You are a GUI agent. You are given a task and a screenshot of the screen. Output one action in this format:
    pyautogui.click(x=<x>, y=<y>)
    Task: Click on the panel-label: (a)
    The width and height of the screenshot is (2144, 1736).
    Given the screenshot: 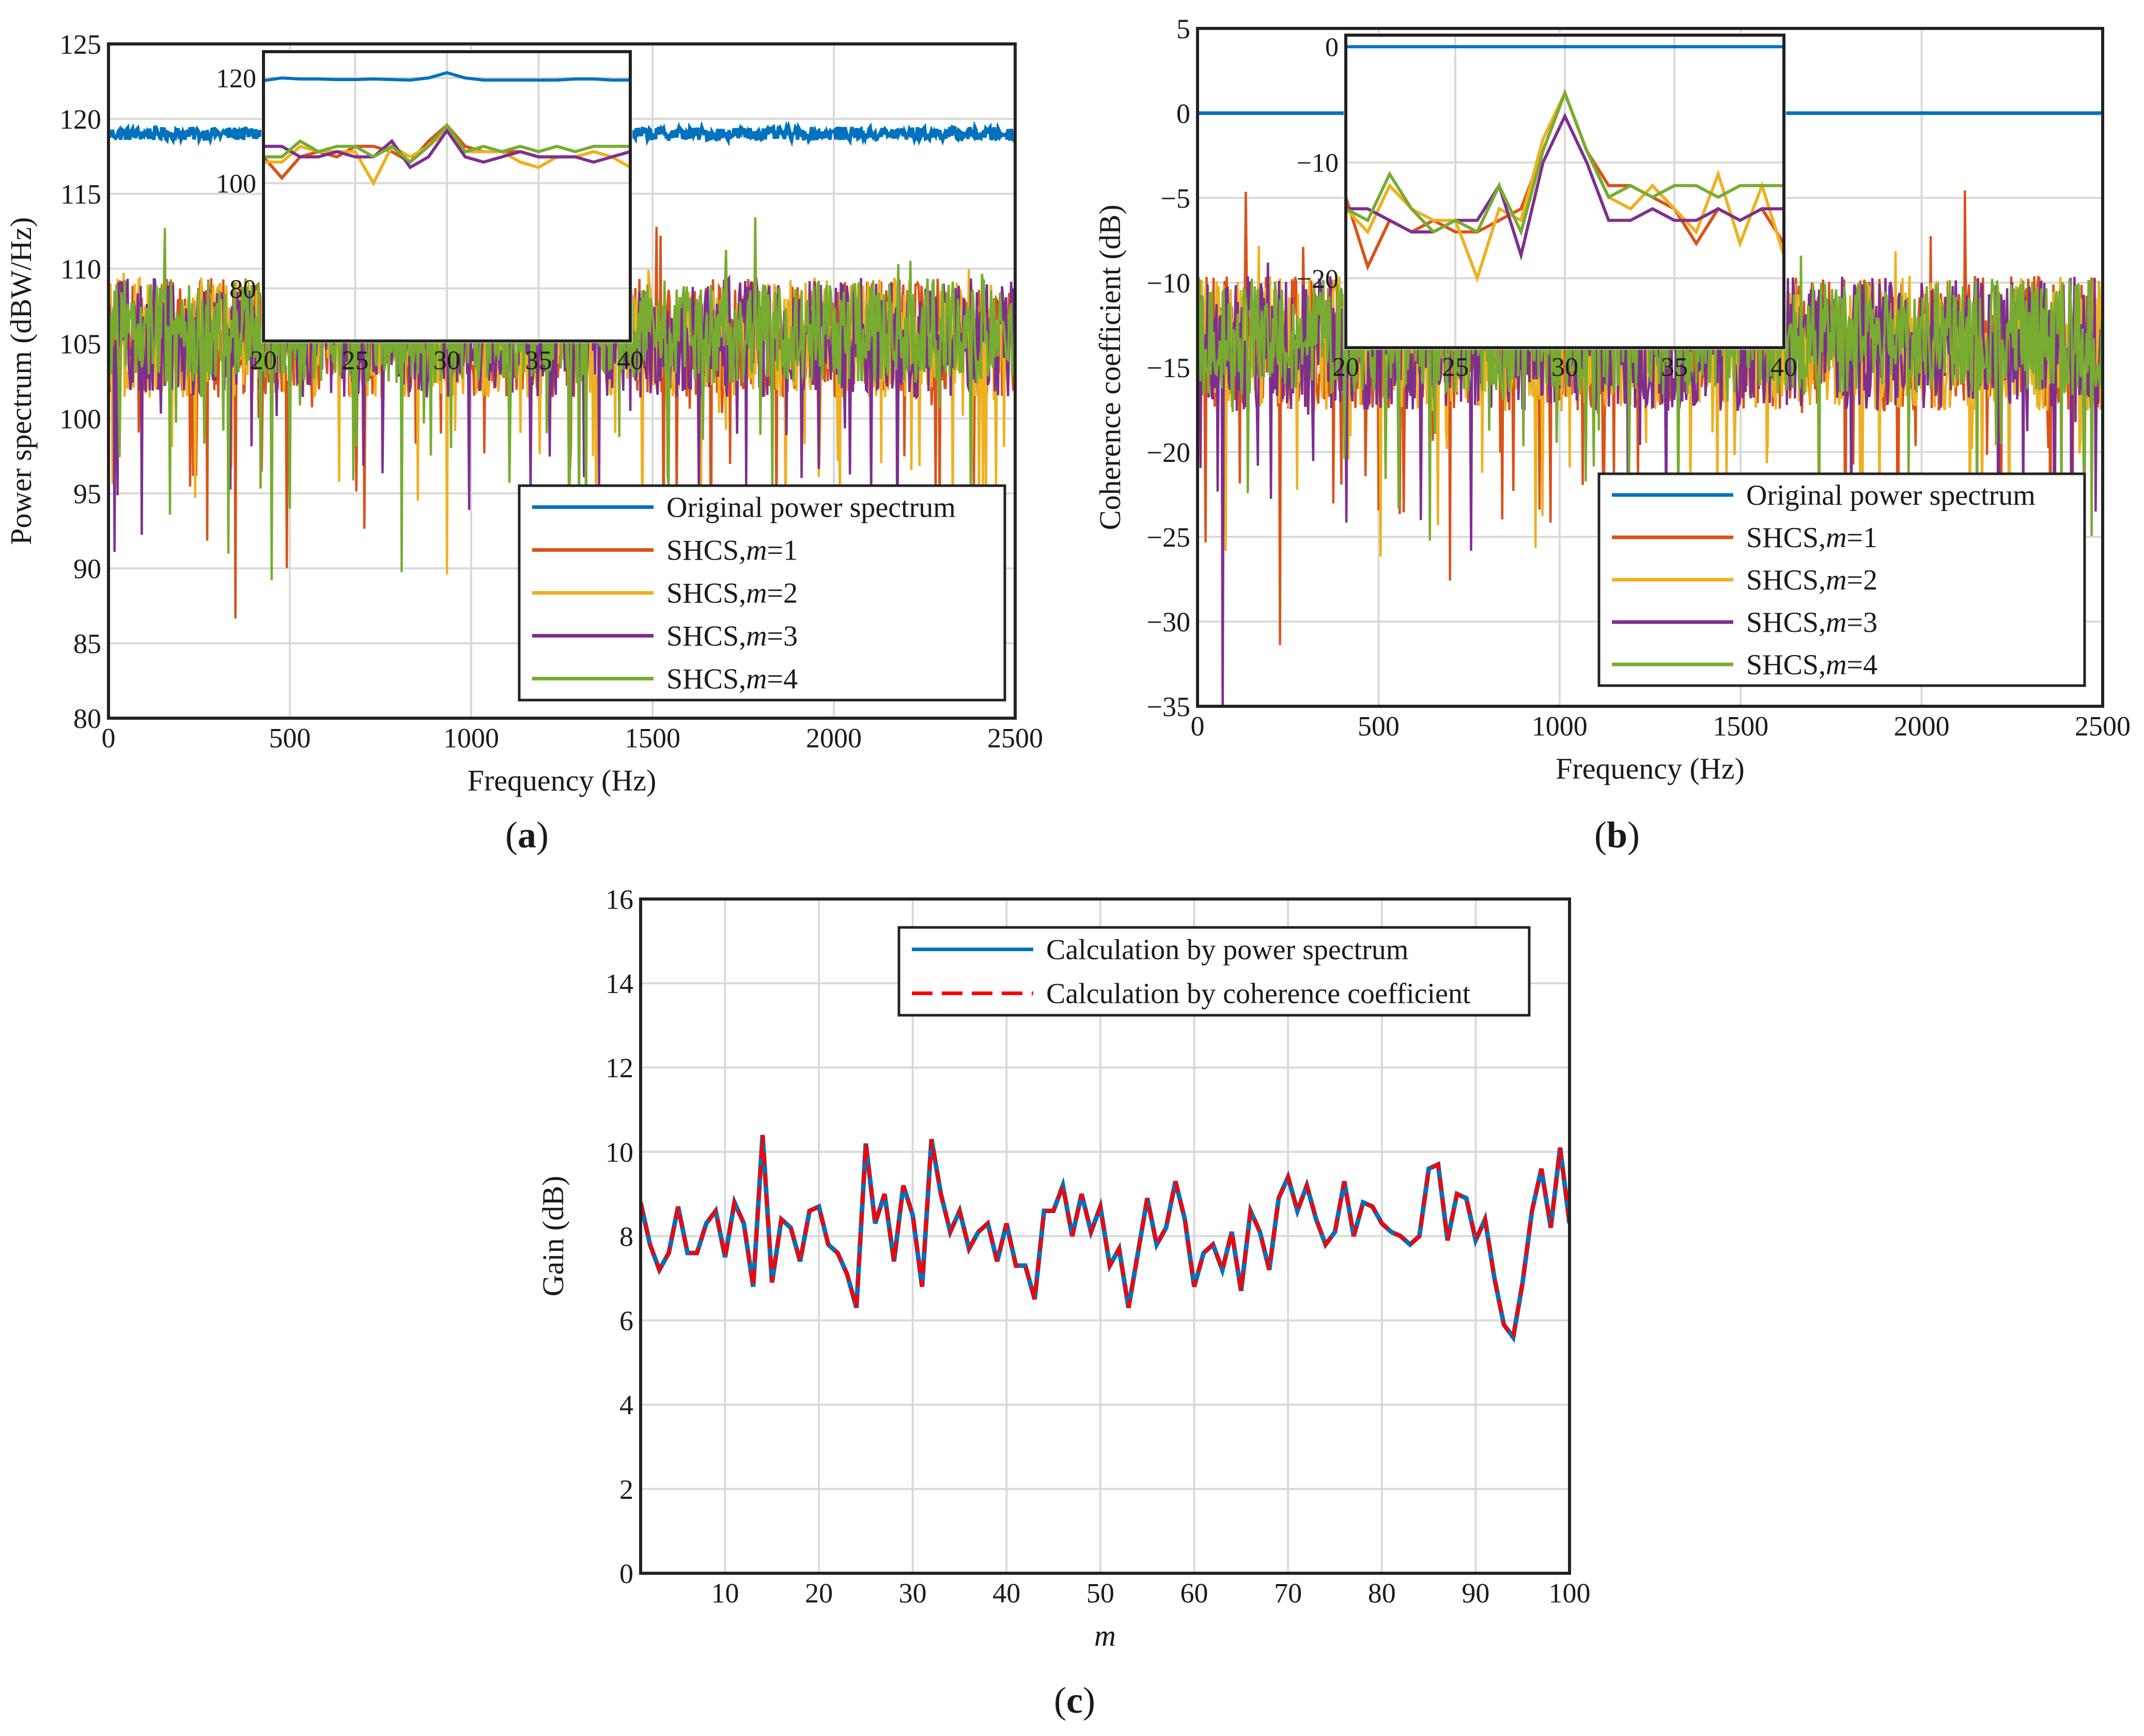 What is the action you would take?
    pyautogui.click(x=527, y=835)
    